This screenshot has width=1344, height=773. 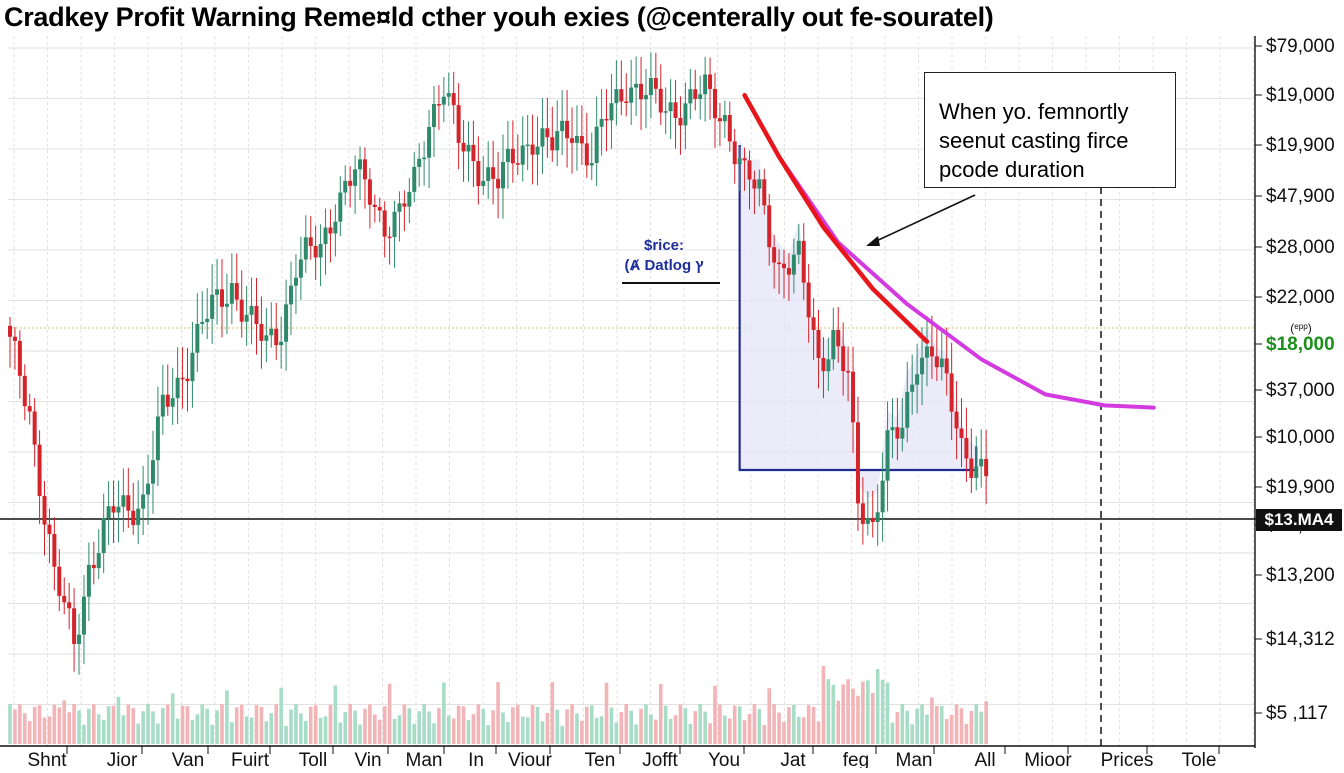 I want to click on current-price-label: (ᵉᵖᵖ), so click(x=1301, y=328).